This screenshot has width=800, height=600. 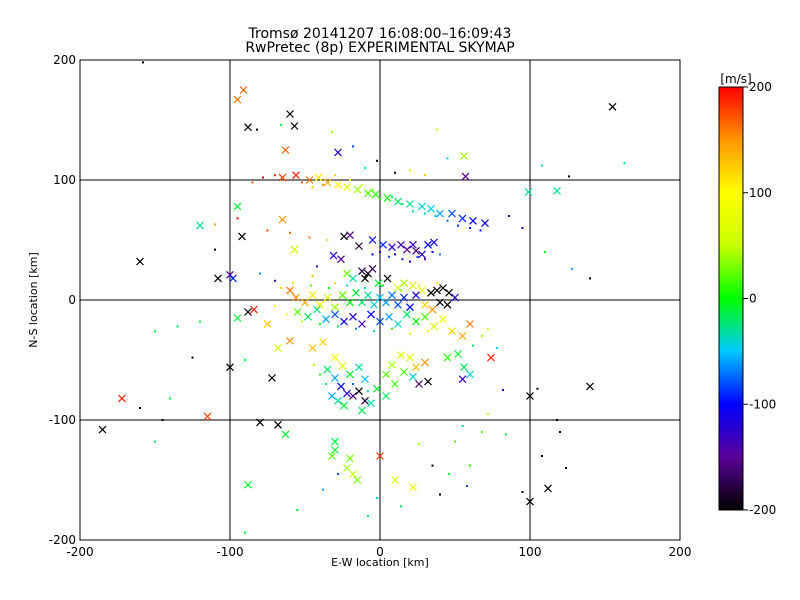 I want to click on x-tick-label: 200, so click(x=680, y=552).